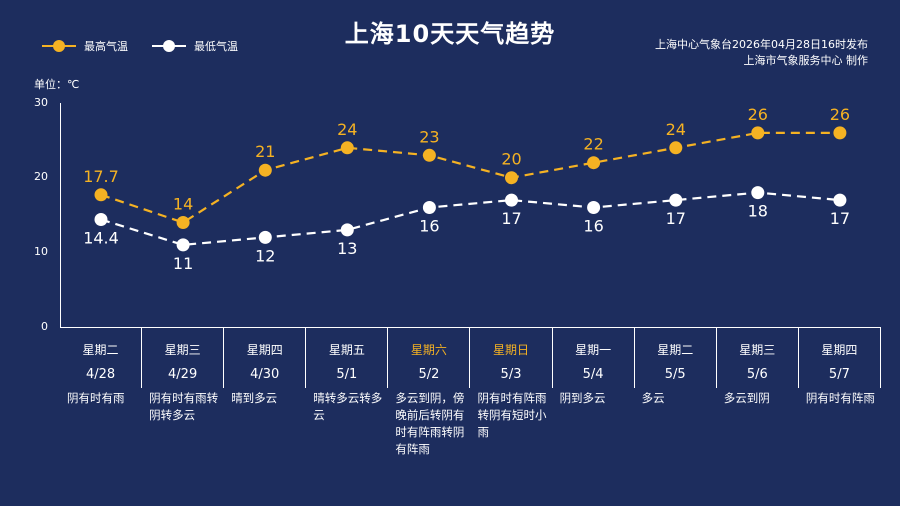 The width and height of the screenshot is (900, 506). Describe the element at coordinates (265, 374) in the screenshot. I see `date-label: 4/30` at that location.